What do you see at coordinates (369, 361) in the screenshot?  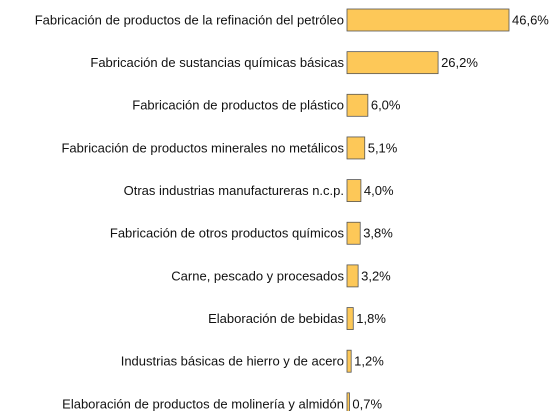 I see `value-label: 1,2%` at bounding box center [369, 361].